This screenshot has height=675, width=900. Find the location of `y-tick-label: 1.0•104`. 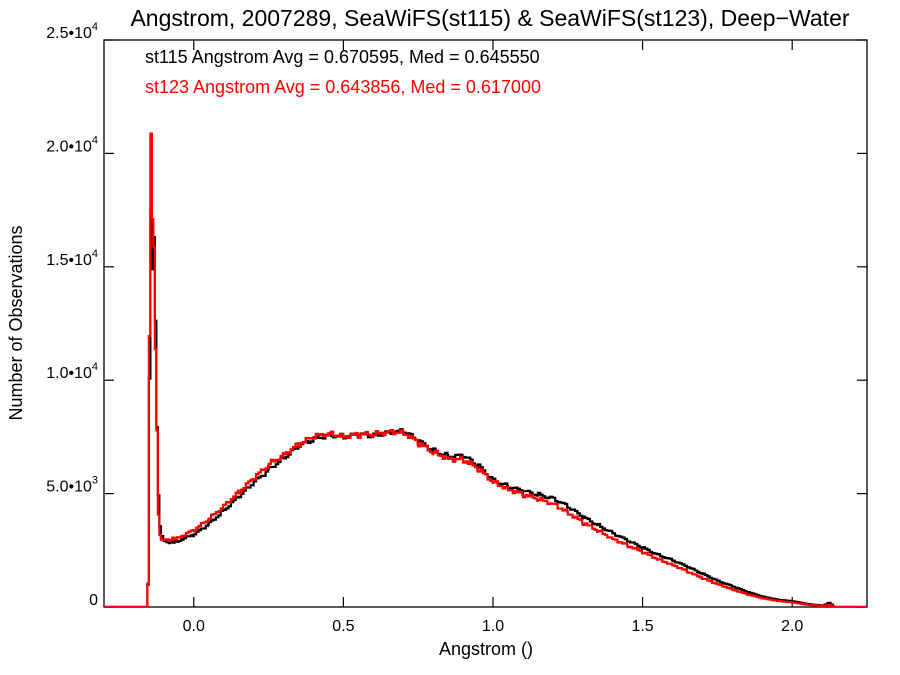

y-tick-label: 1.0•104 is located at coordinates (72, 371).